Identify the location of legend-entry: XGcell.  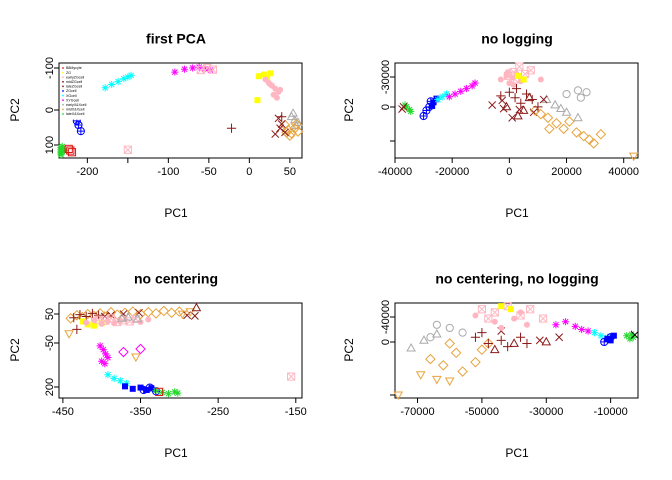
(71, 96).